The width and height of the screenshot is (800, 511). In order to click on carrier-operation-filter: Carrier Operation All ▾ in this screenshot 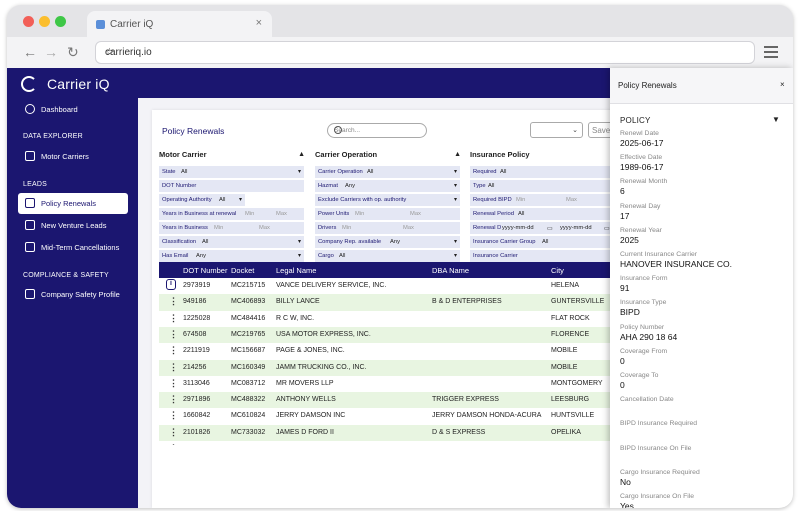, I will do `click(387, 172)`.